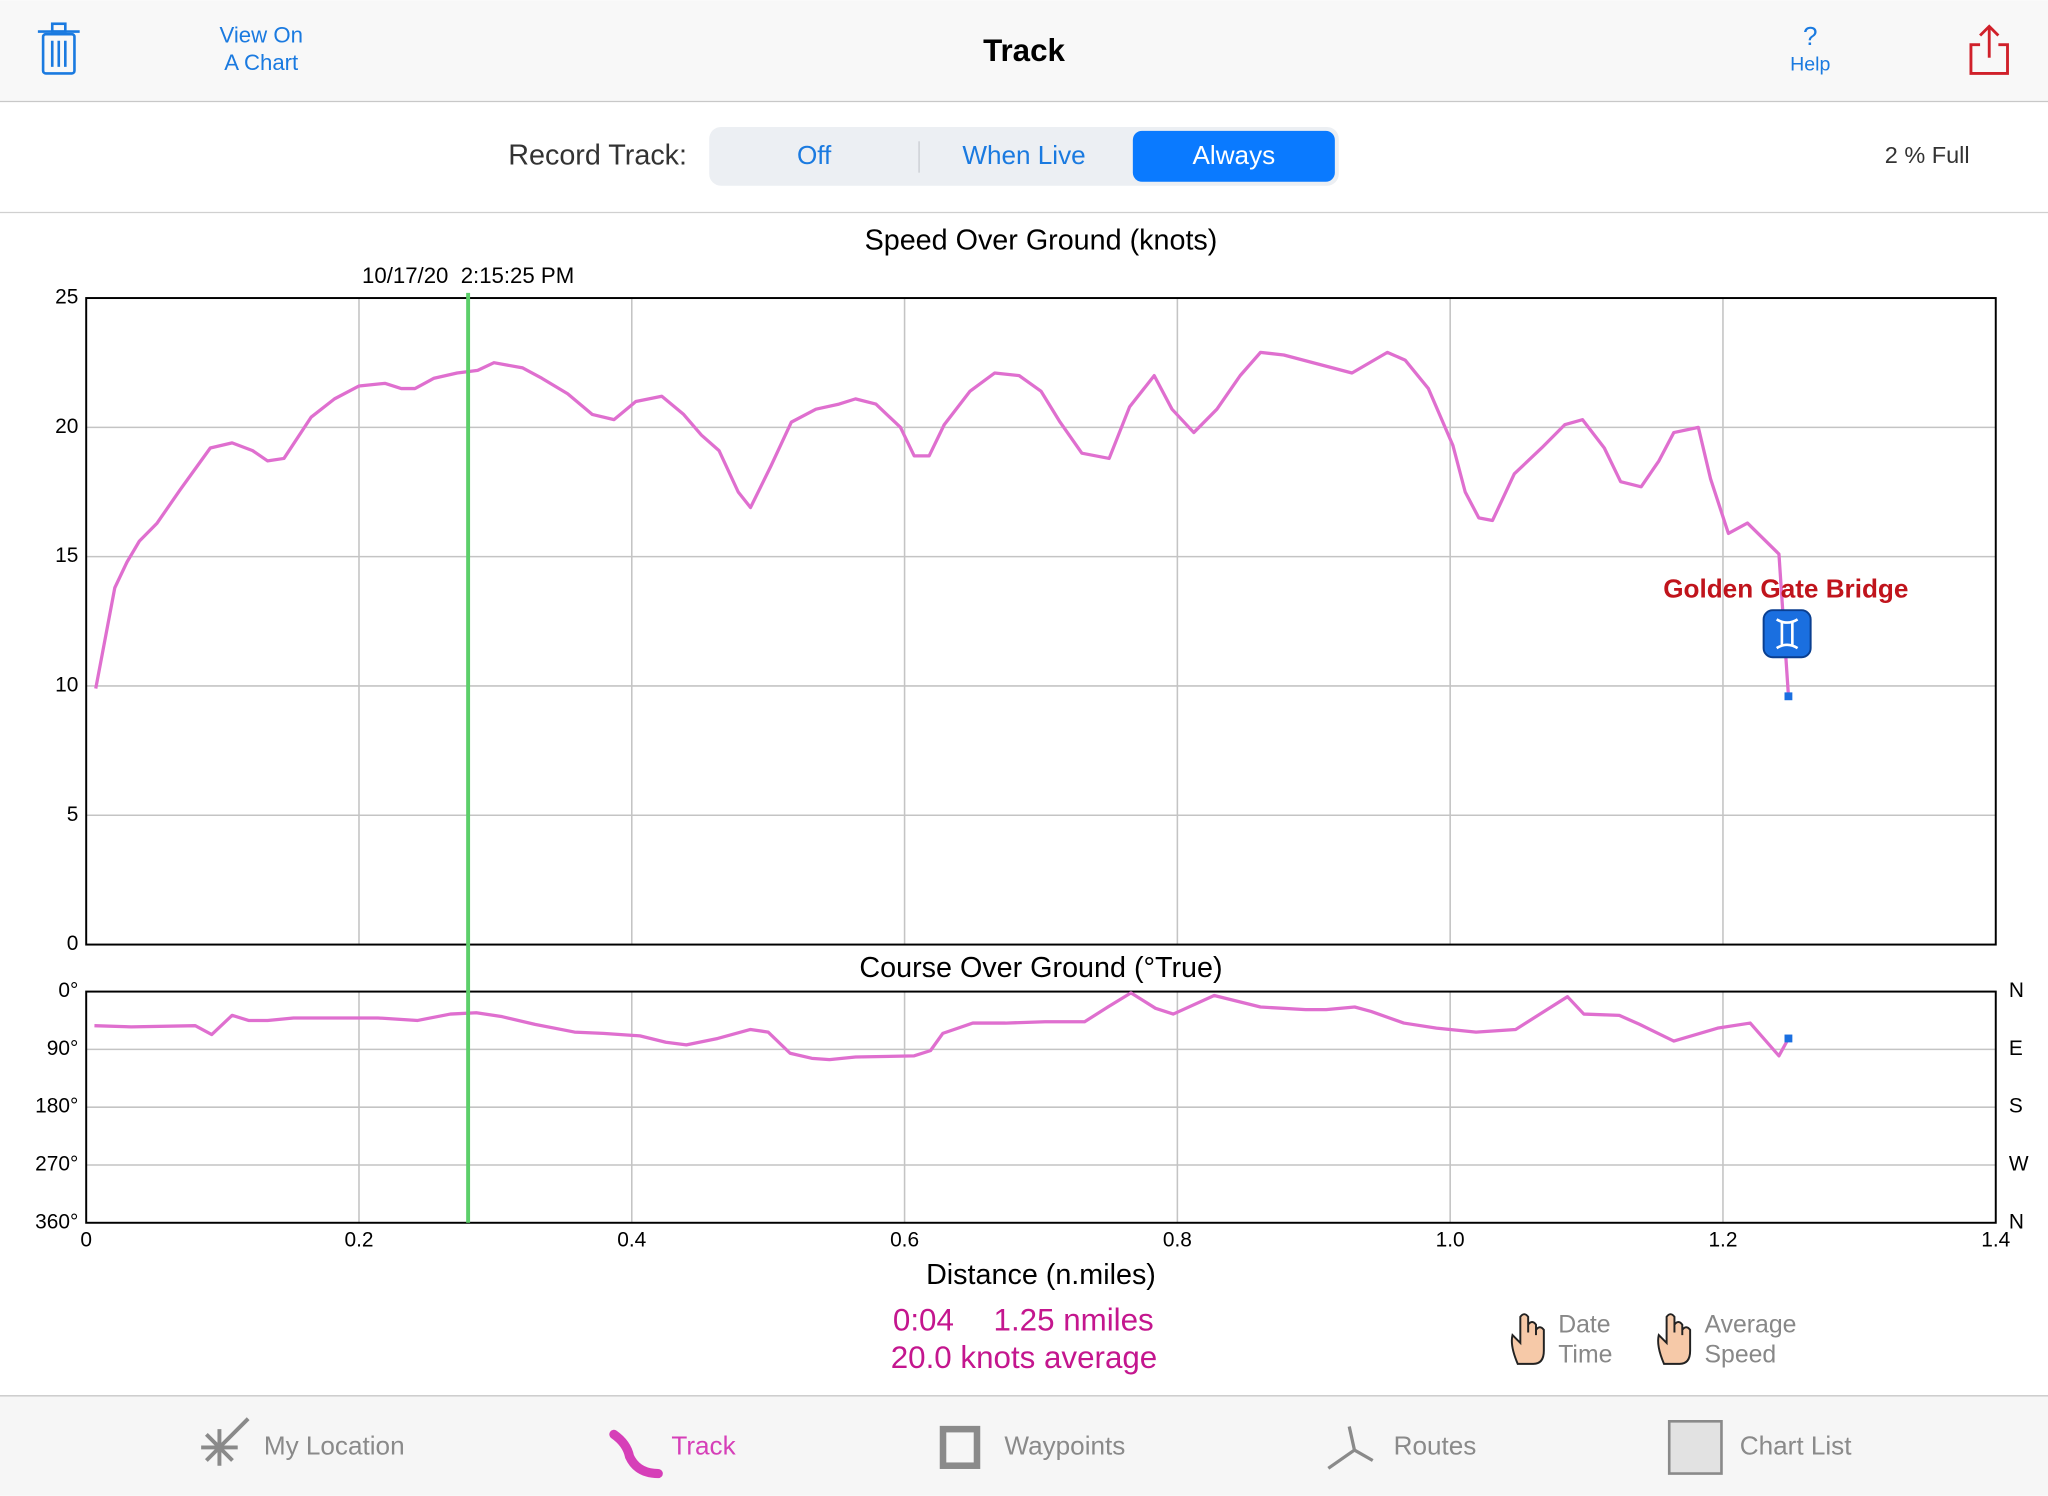 The width and height of the screenshot is (2048, 1496). What do you see at coordinates (1585, 1355) in the screenshot?
I see `toggle-label: Time` at bounding box center [1585, 1355].